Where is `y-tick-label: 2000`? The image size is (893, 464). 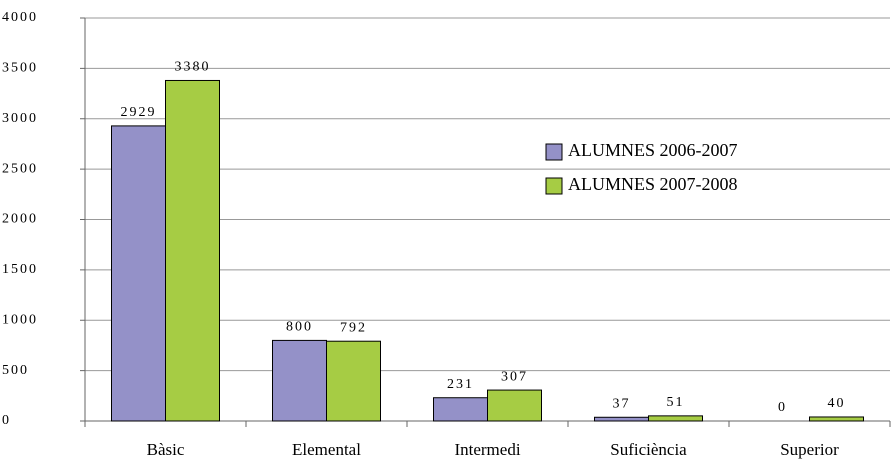 y-tick-label: 2000 is located at coordinates (20, 219).